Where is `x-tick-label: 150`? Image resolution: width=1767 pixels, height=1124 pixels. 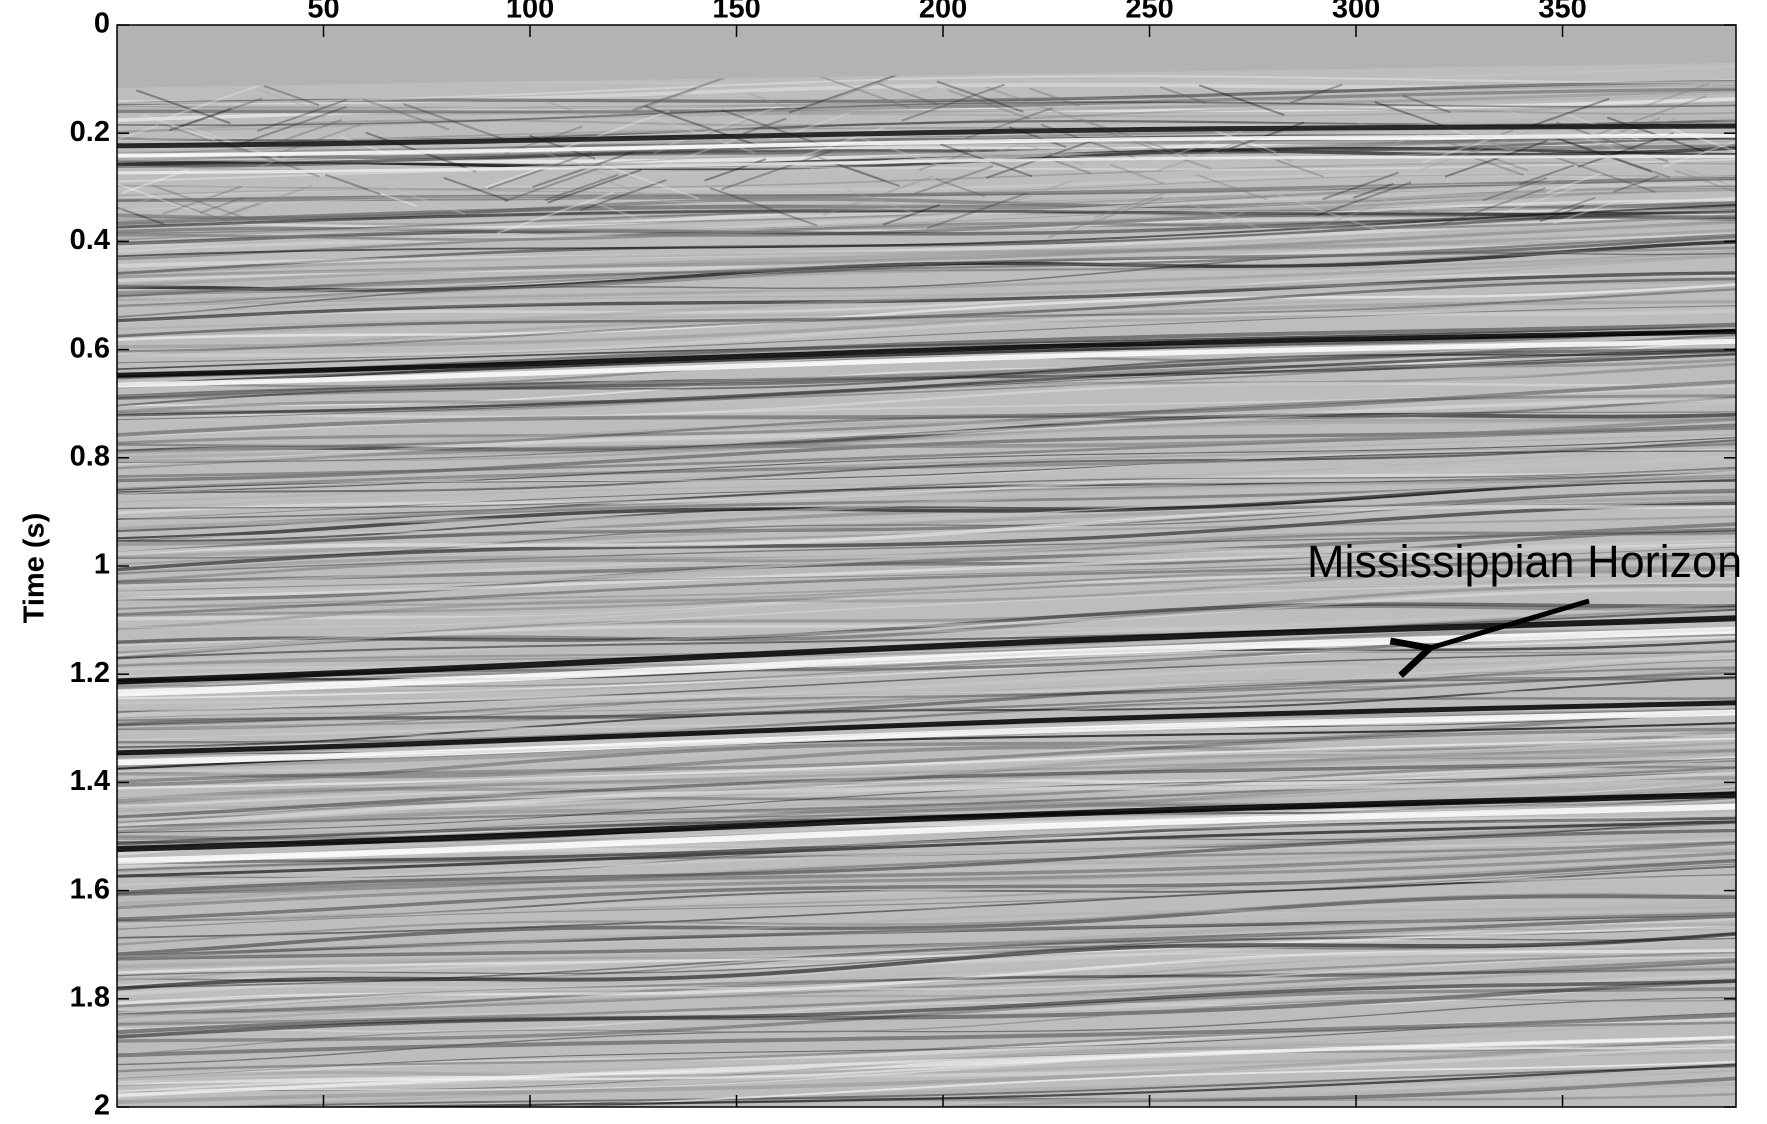
x-tick-label: 150 is located at coordinates (736, 12).